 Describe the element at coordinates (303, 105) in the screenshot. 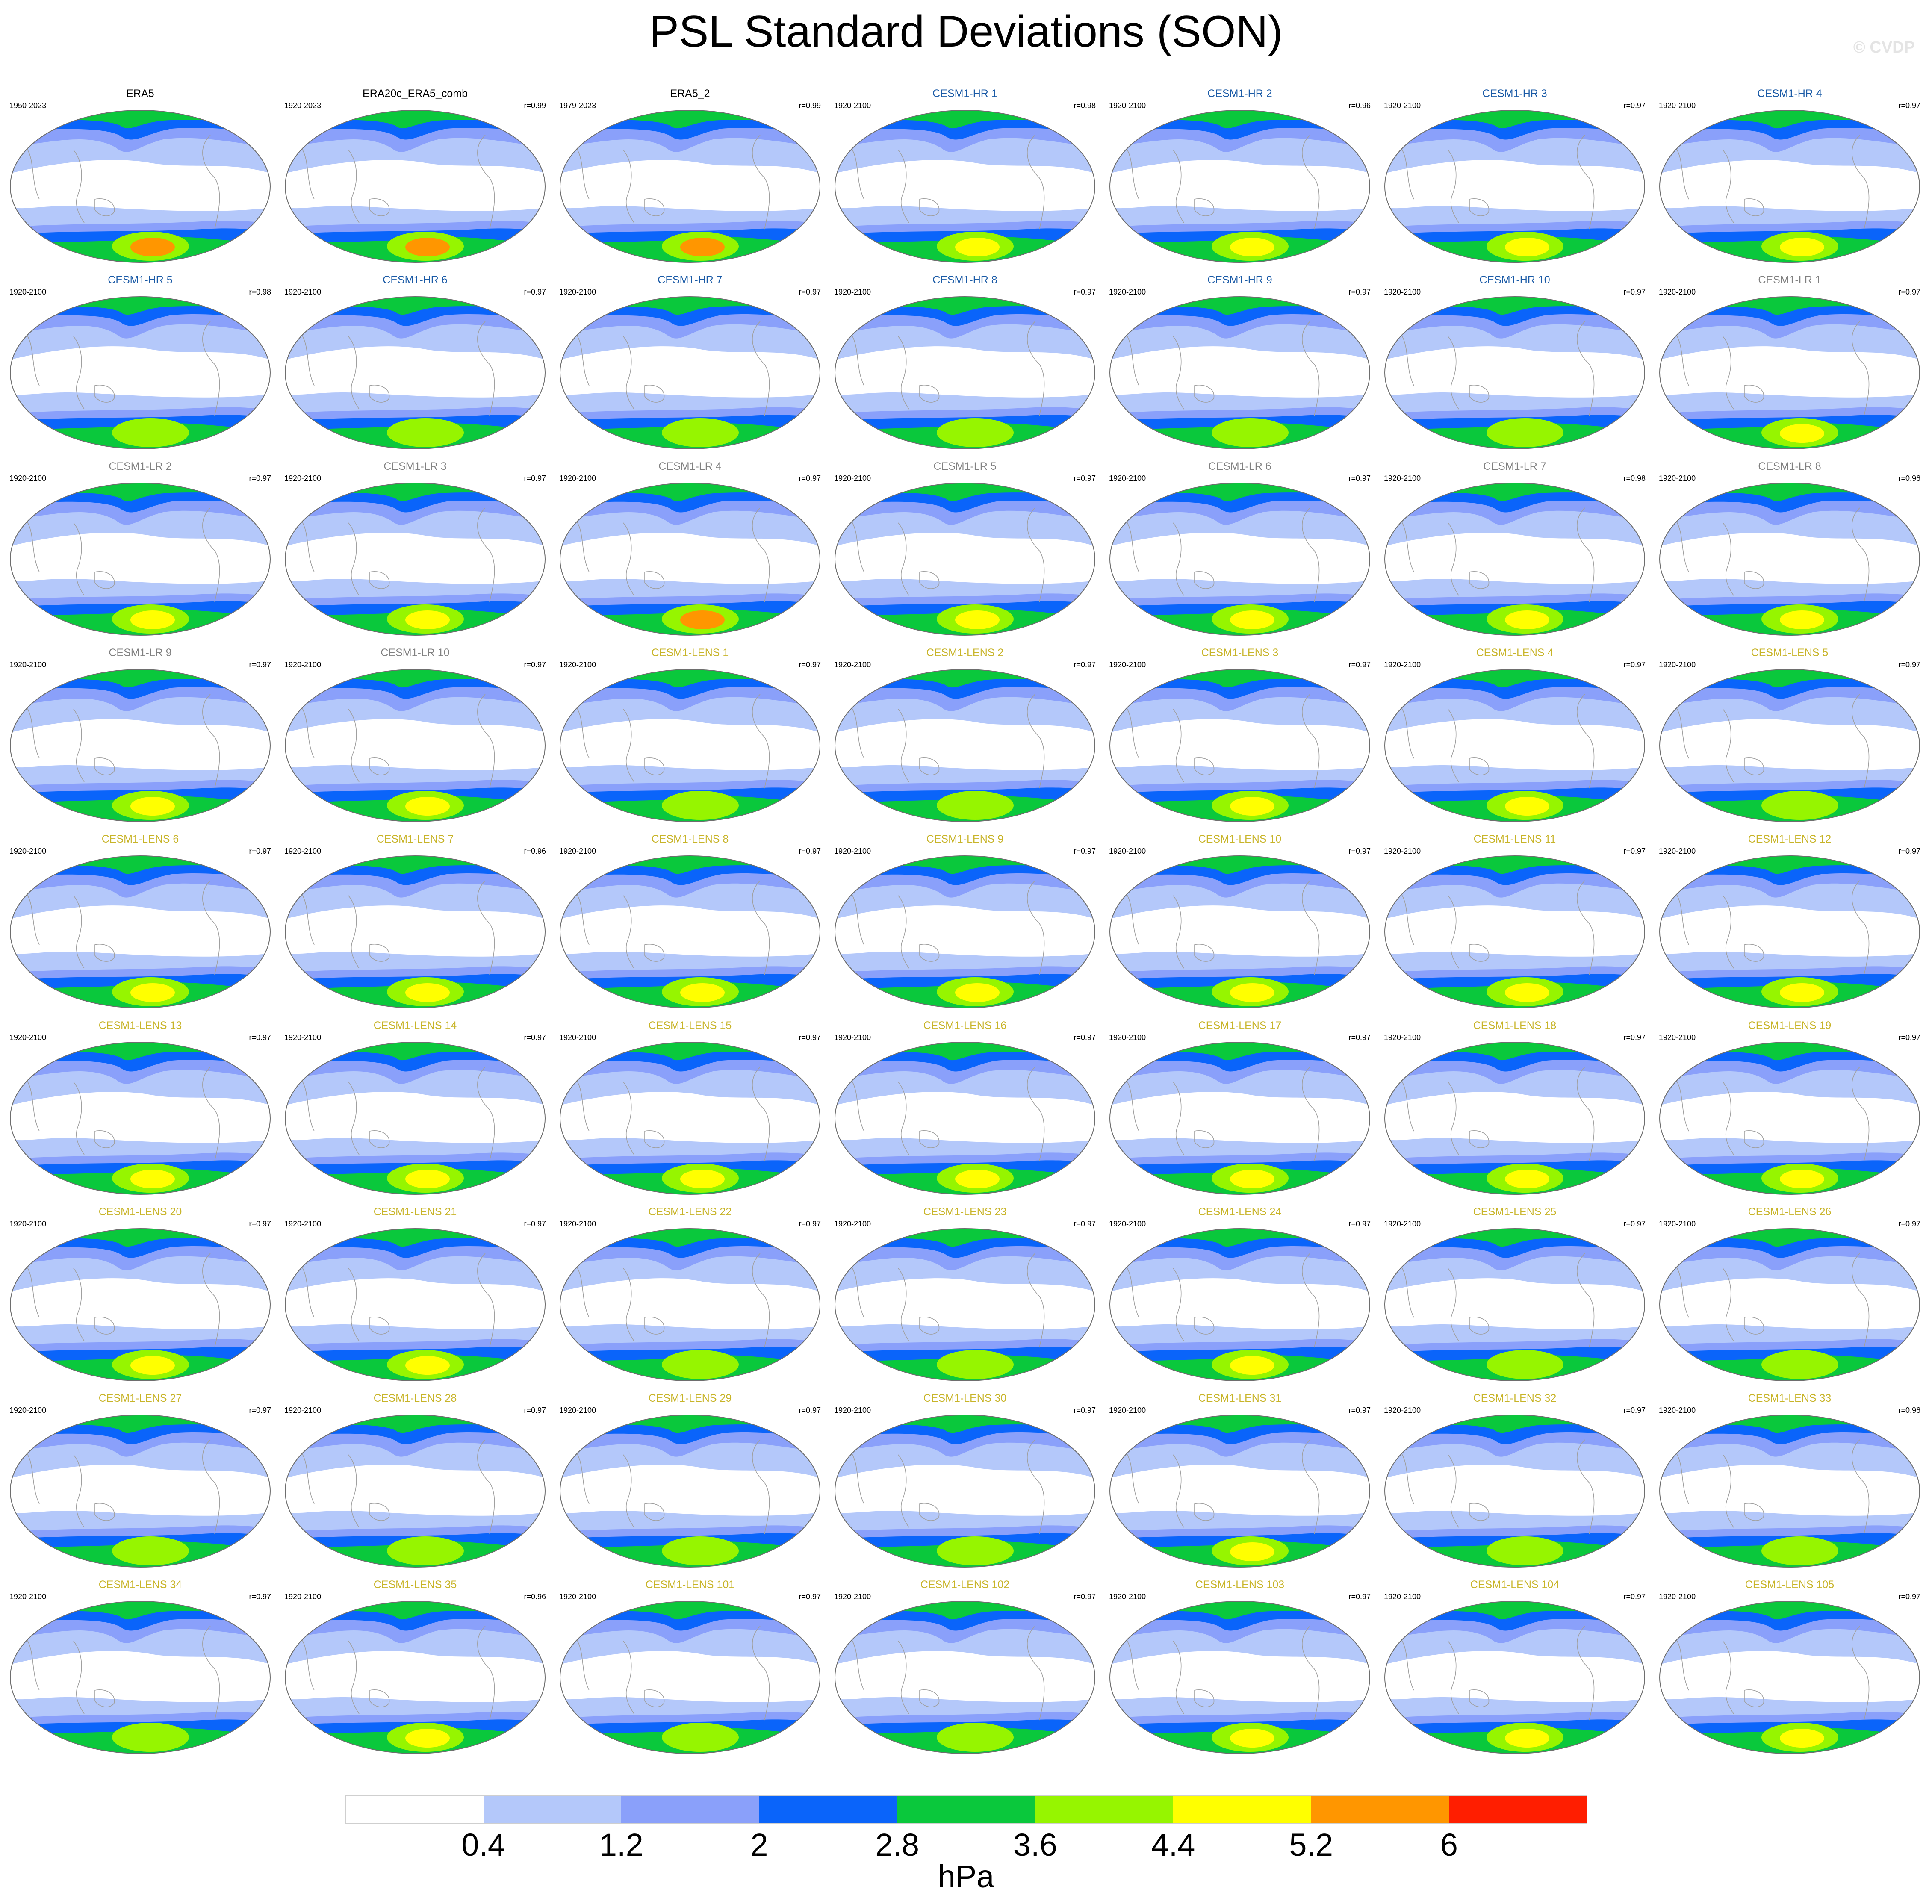

I see `panel-years: 1920-2023` at that location.